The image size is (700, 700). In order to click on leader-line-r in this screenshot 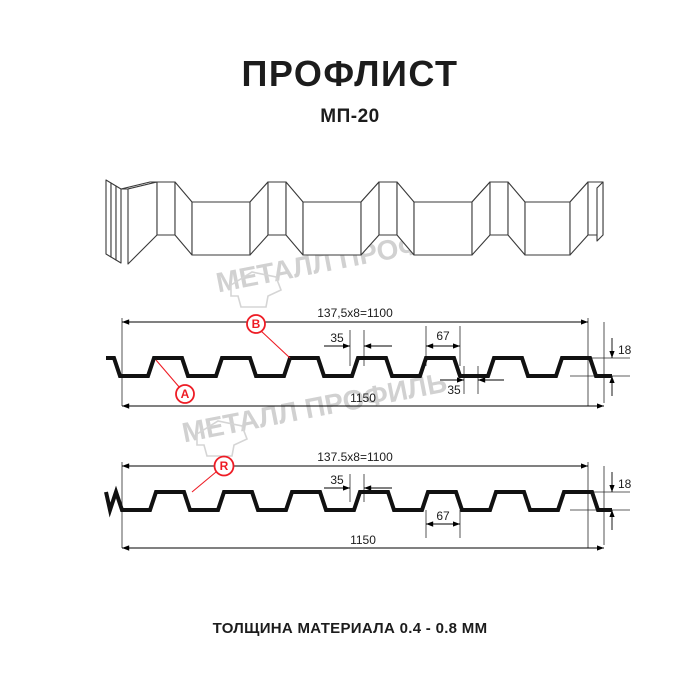, I will do `click(204, 482)`.